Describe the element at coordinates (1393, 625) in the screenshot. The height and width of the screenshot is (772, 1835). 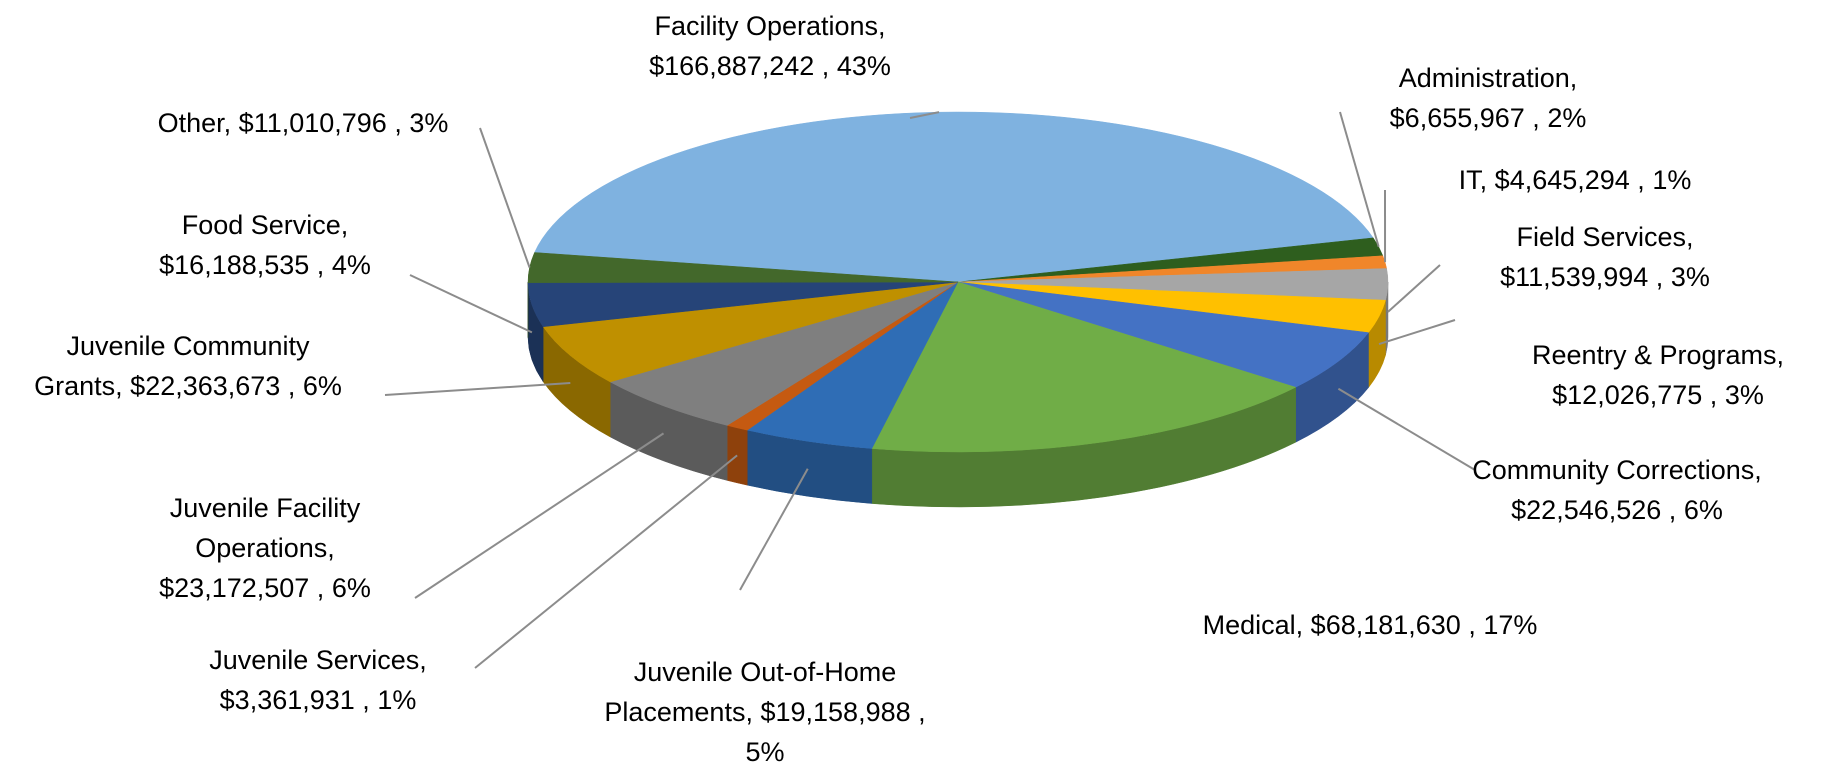
I see `label-value: $68,181,630 ,` at that location.